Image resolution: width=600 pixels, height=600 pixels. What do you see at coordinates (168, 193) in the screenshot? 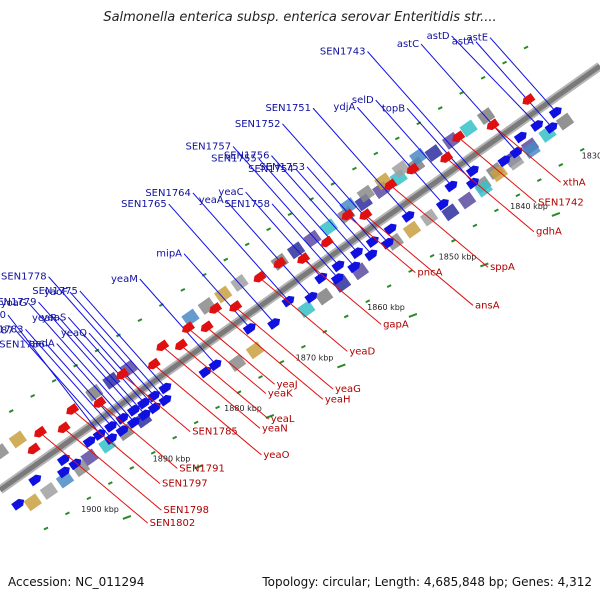
I see `gene-label: SEN1764` at bounding box center [168, 193].